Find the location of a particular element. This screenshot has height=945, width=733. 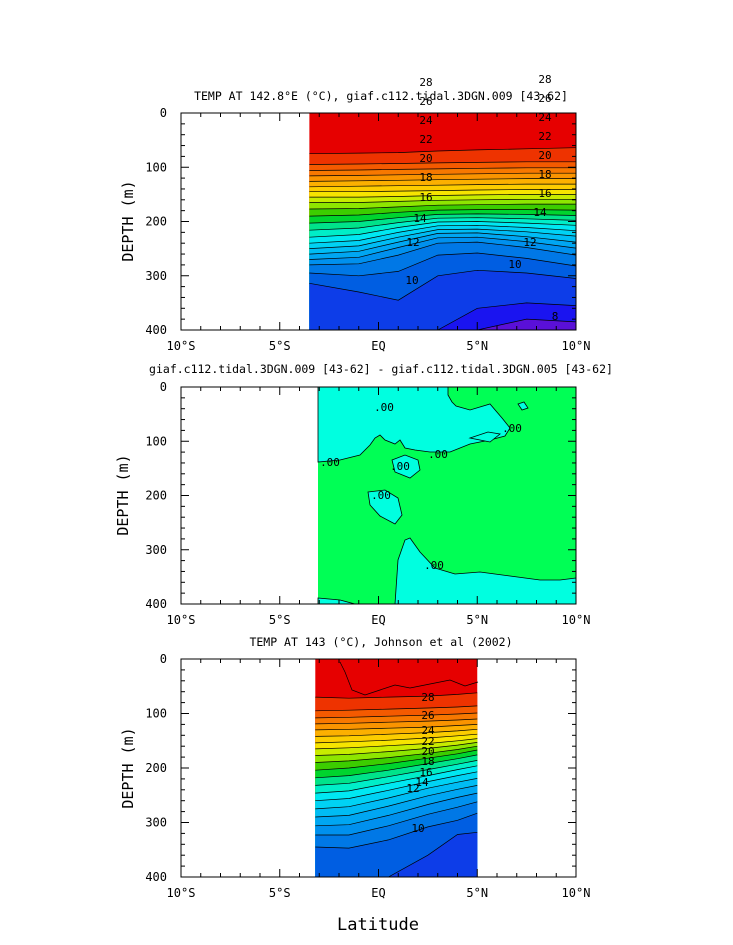

x-tick-label: 10°N is located at coordinates (576, 893).